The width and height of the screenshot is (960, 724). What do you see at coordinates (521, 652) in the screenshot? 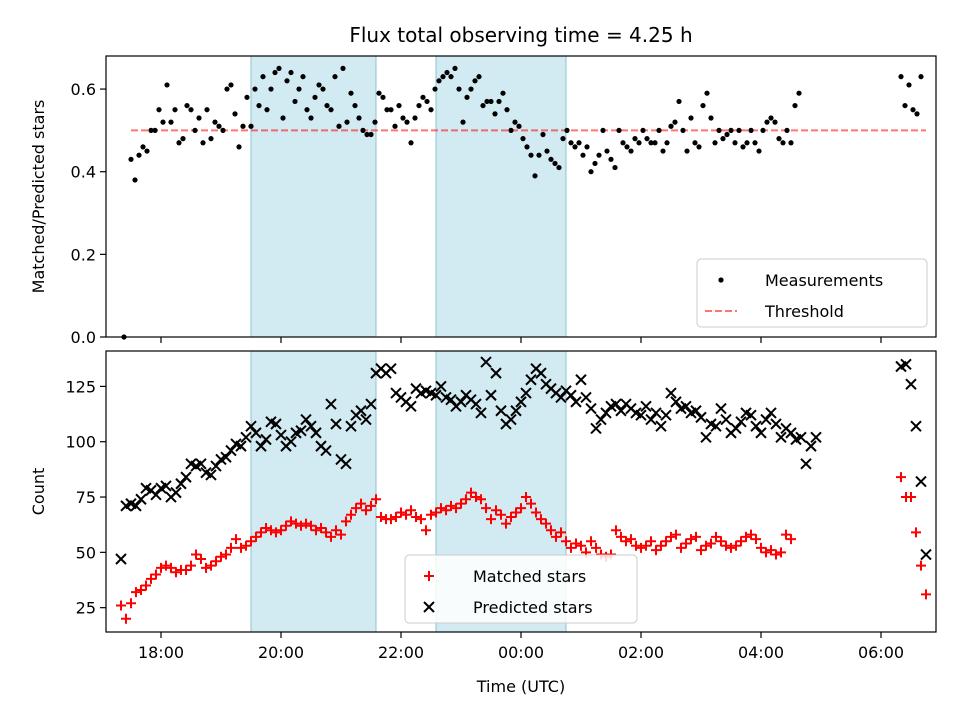
I see `x-tick-label: 00:00` at bounding box center [521, 652].